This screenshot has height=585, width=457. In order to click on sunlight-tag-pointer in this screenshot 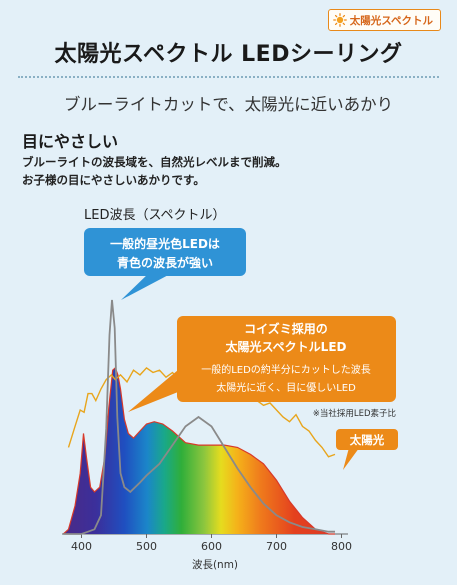, I will do `click(352, 457)`.